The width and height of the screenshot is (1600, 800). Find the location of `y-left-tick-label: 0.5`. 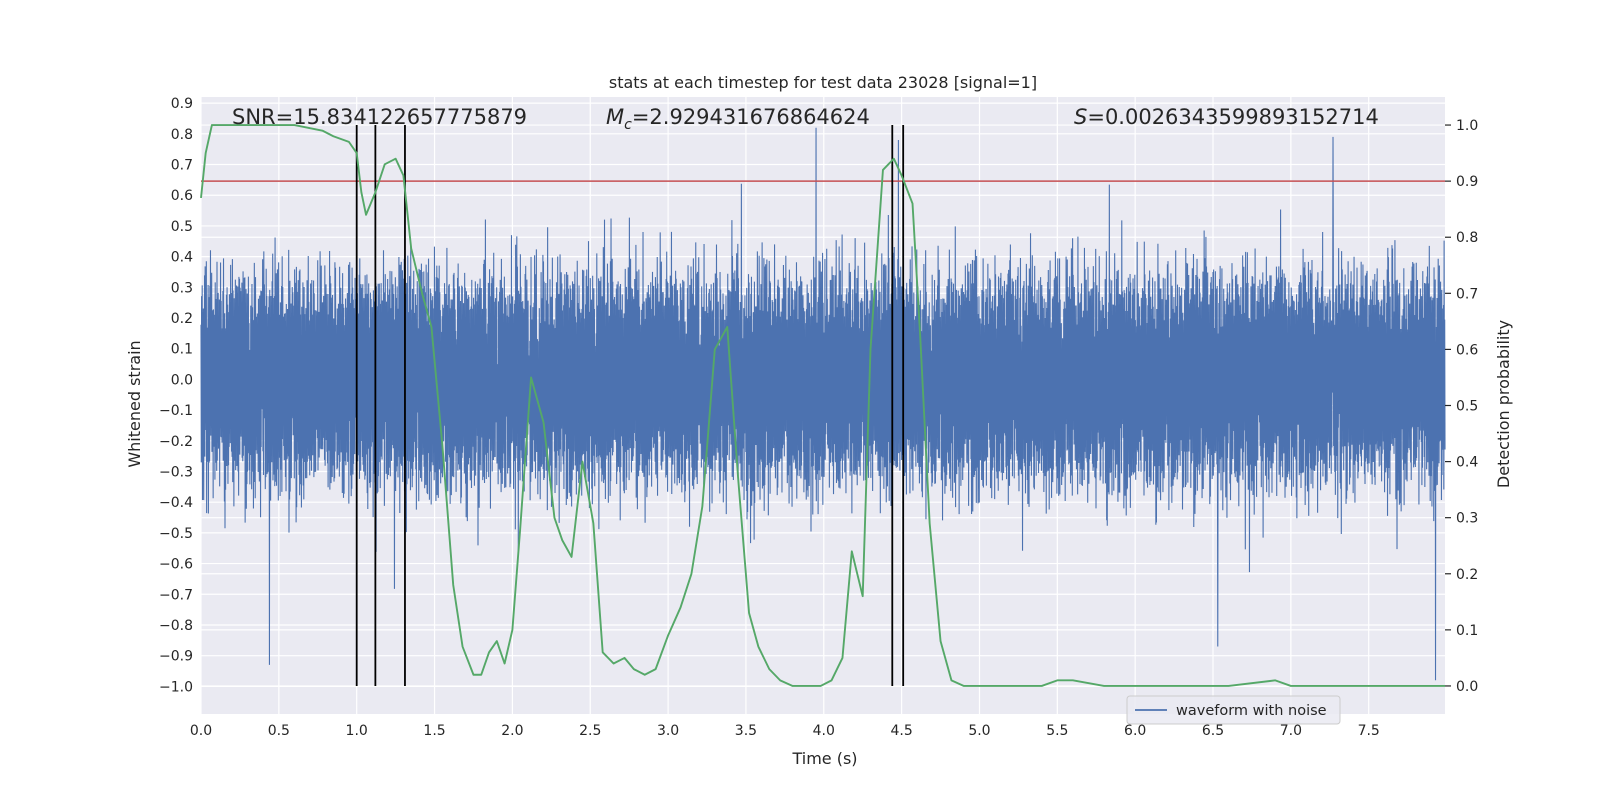

y-left-tick-label: 0.5 is located at coordinates (182, 227).